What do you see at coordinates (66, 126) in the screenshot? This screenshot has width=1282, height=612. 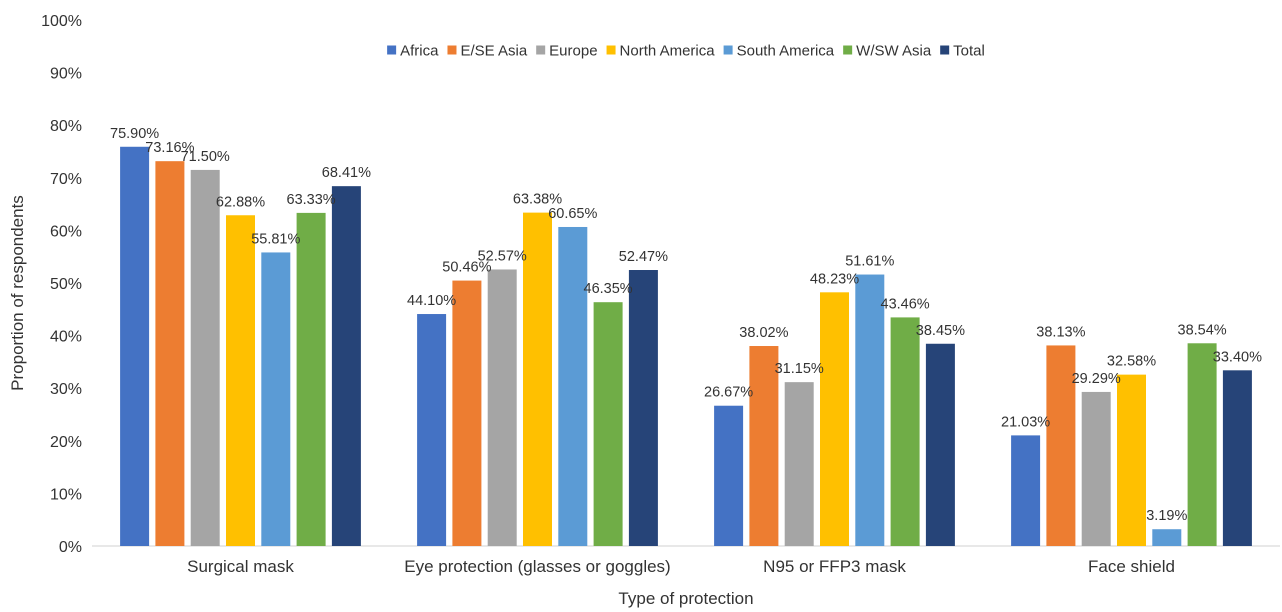 I see `y-tick-label: 80%` at bounding box center [66, 126].